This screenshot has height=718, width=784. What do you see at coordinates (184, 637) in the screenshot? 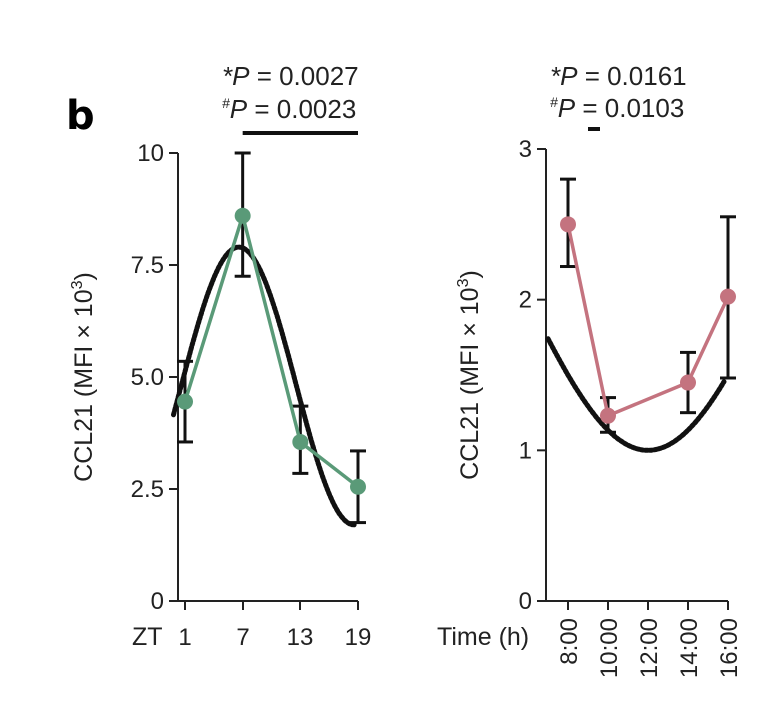
I see `x-tick-label: 1` at bounding box center [184, 637].